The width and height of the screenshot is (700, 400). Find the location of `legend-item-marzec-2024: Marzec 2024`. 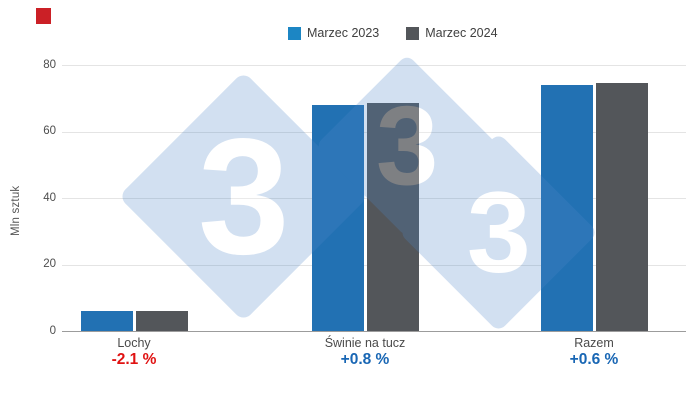

legend-item-marzec-2024: Marzec 2024 is located at coordinates (452, 33).